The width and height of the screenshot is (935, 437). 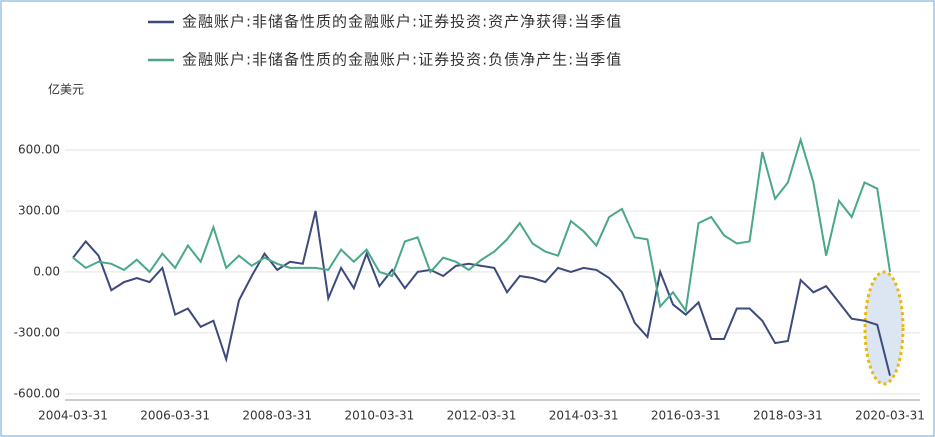 I want to click on legend-label: 金融账户:非储备性质的金融账户:证券投资:负债净产生:当季值, so click(x=402, y=60).